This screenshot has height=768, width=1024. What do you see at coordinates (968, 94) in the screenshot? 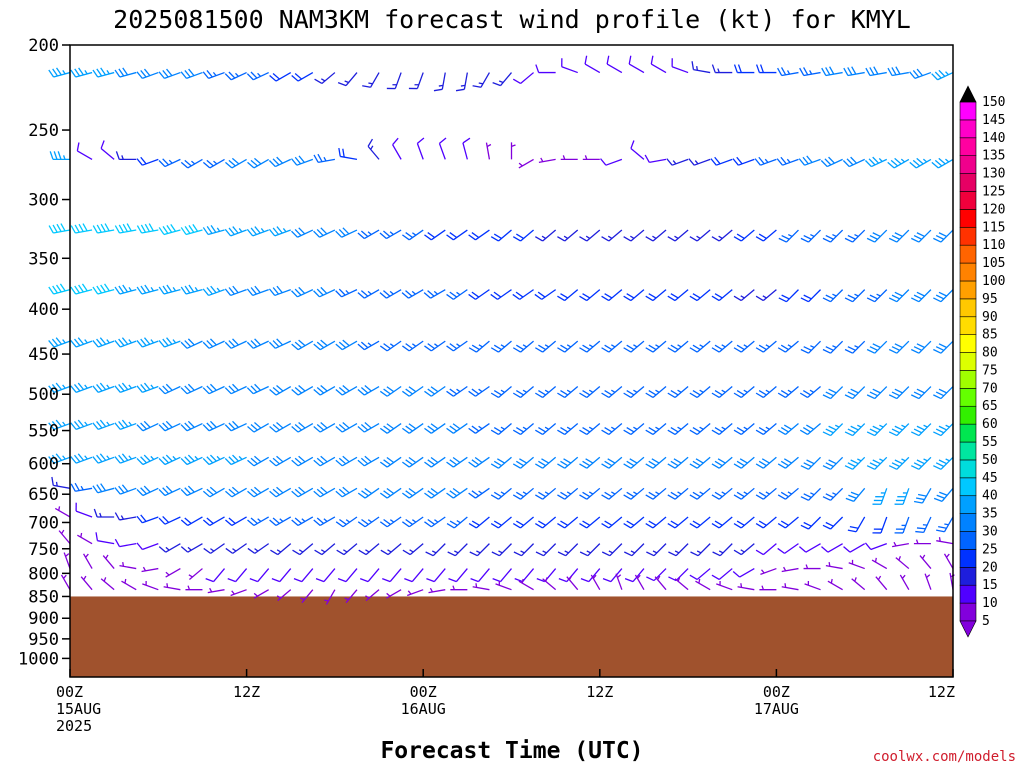
I see `colorbar-high-triangle` at bounding box center [968, 94].